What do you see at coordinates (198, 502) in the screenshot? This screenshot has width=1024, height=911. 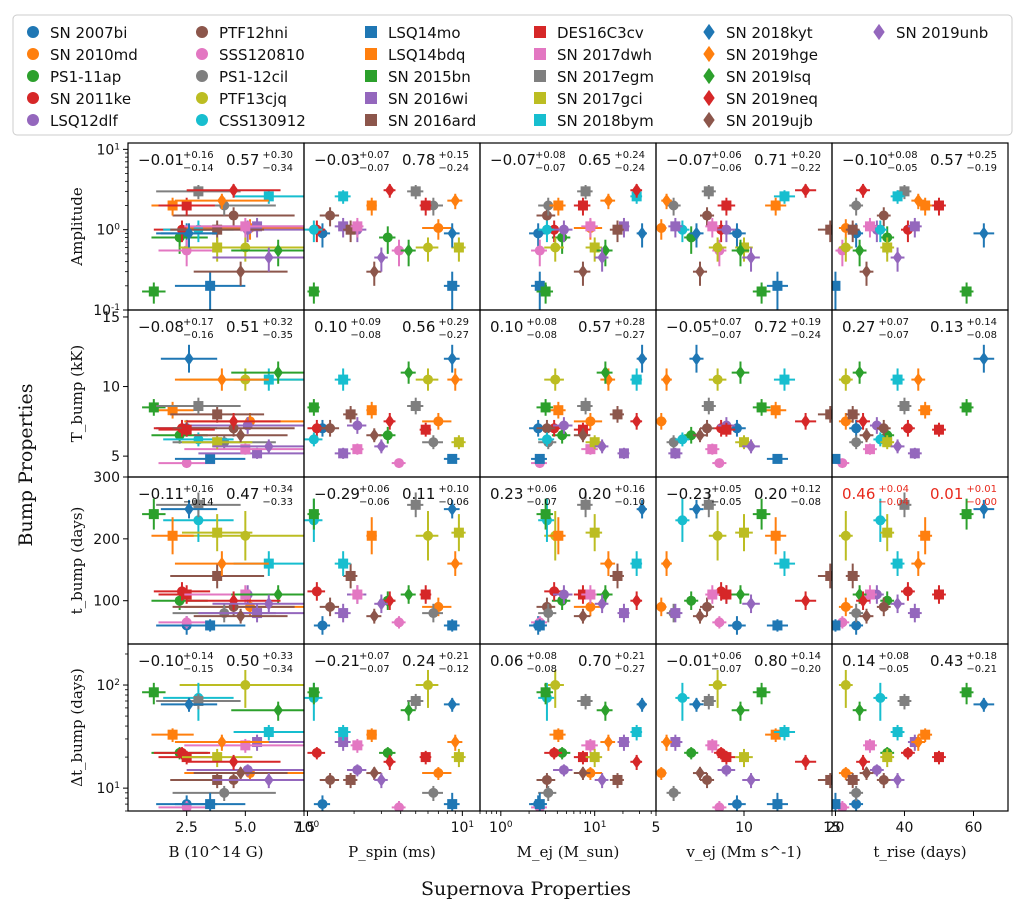 I see `correlation-lower: −0.14` at bounding box center [198, 502].